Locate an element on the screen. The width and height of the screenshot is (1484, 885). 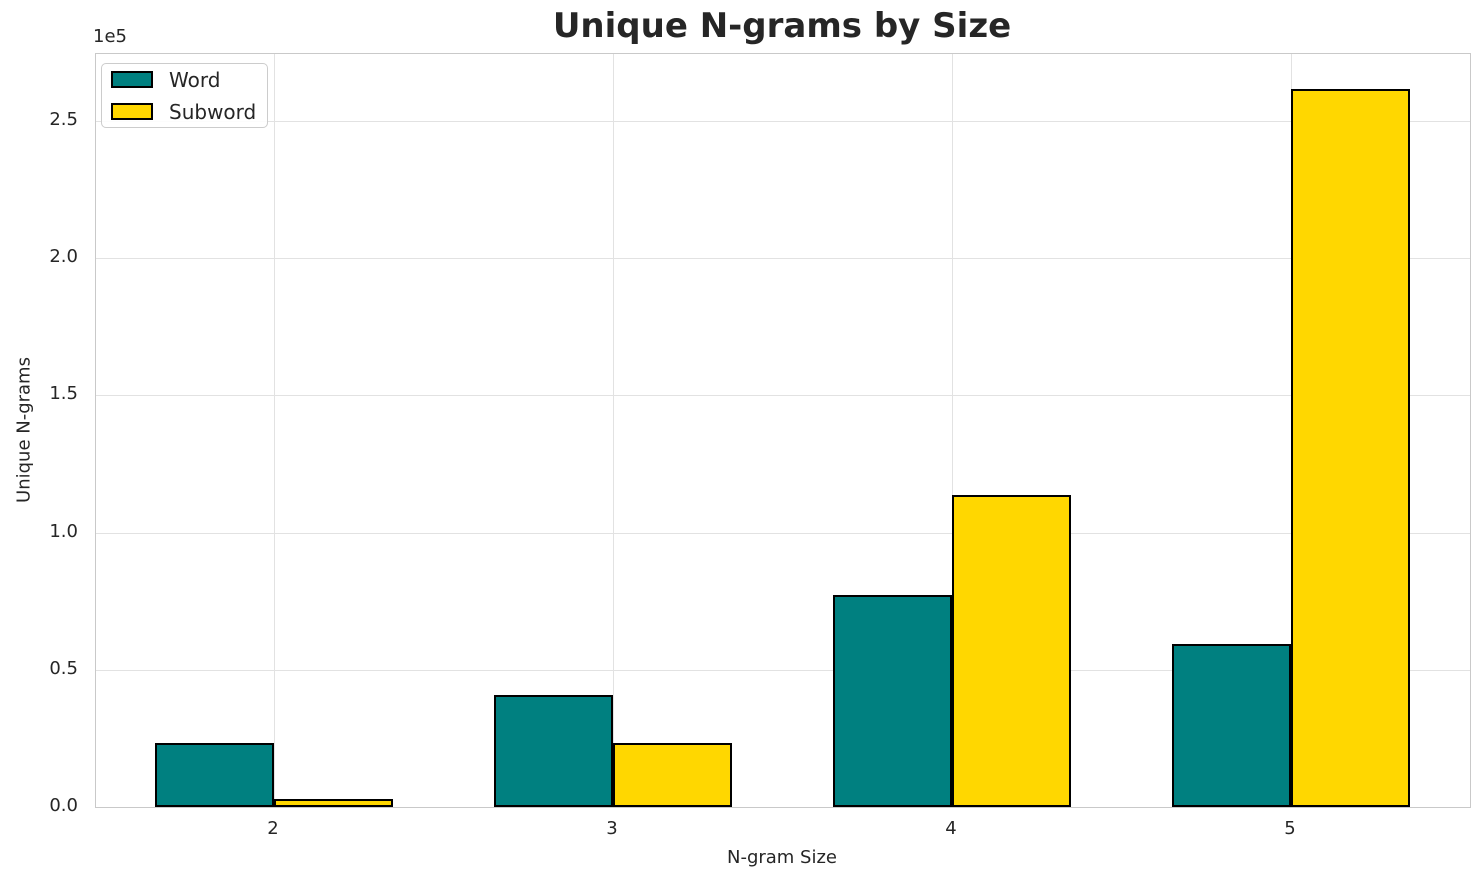
legend-label-word: Word is located at coordinates (195, 79).